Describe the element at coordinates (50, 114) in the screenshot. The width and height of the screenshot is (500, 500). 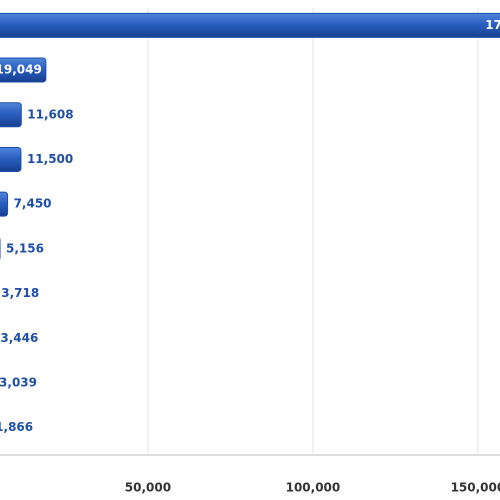
I see `value-label: 11,608` at that location.